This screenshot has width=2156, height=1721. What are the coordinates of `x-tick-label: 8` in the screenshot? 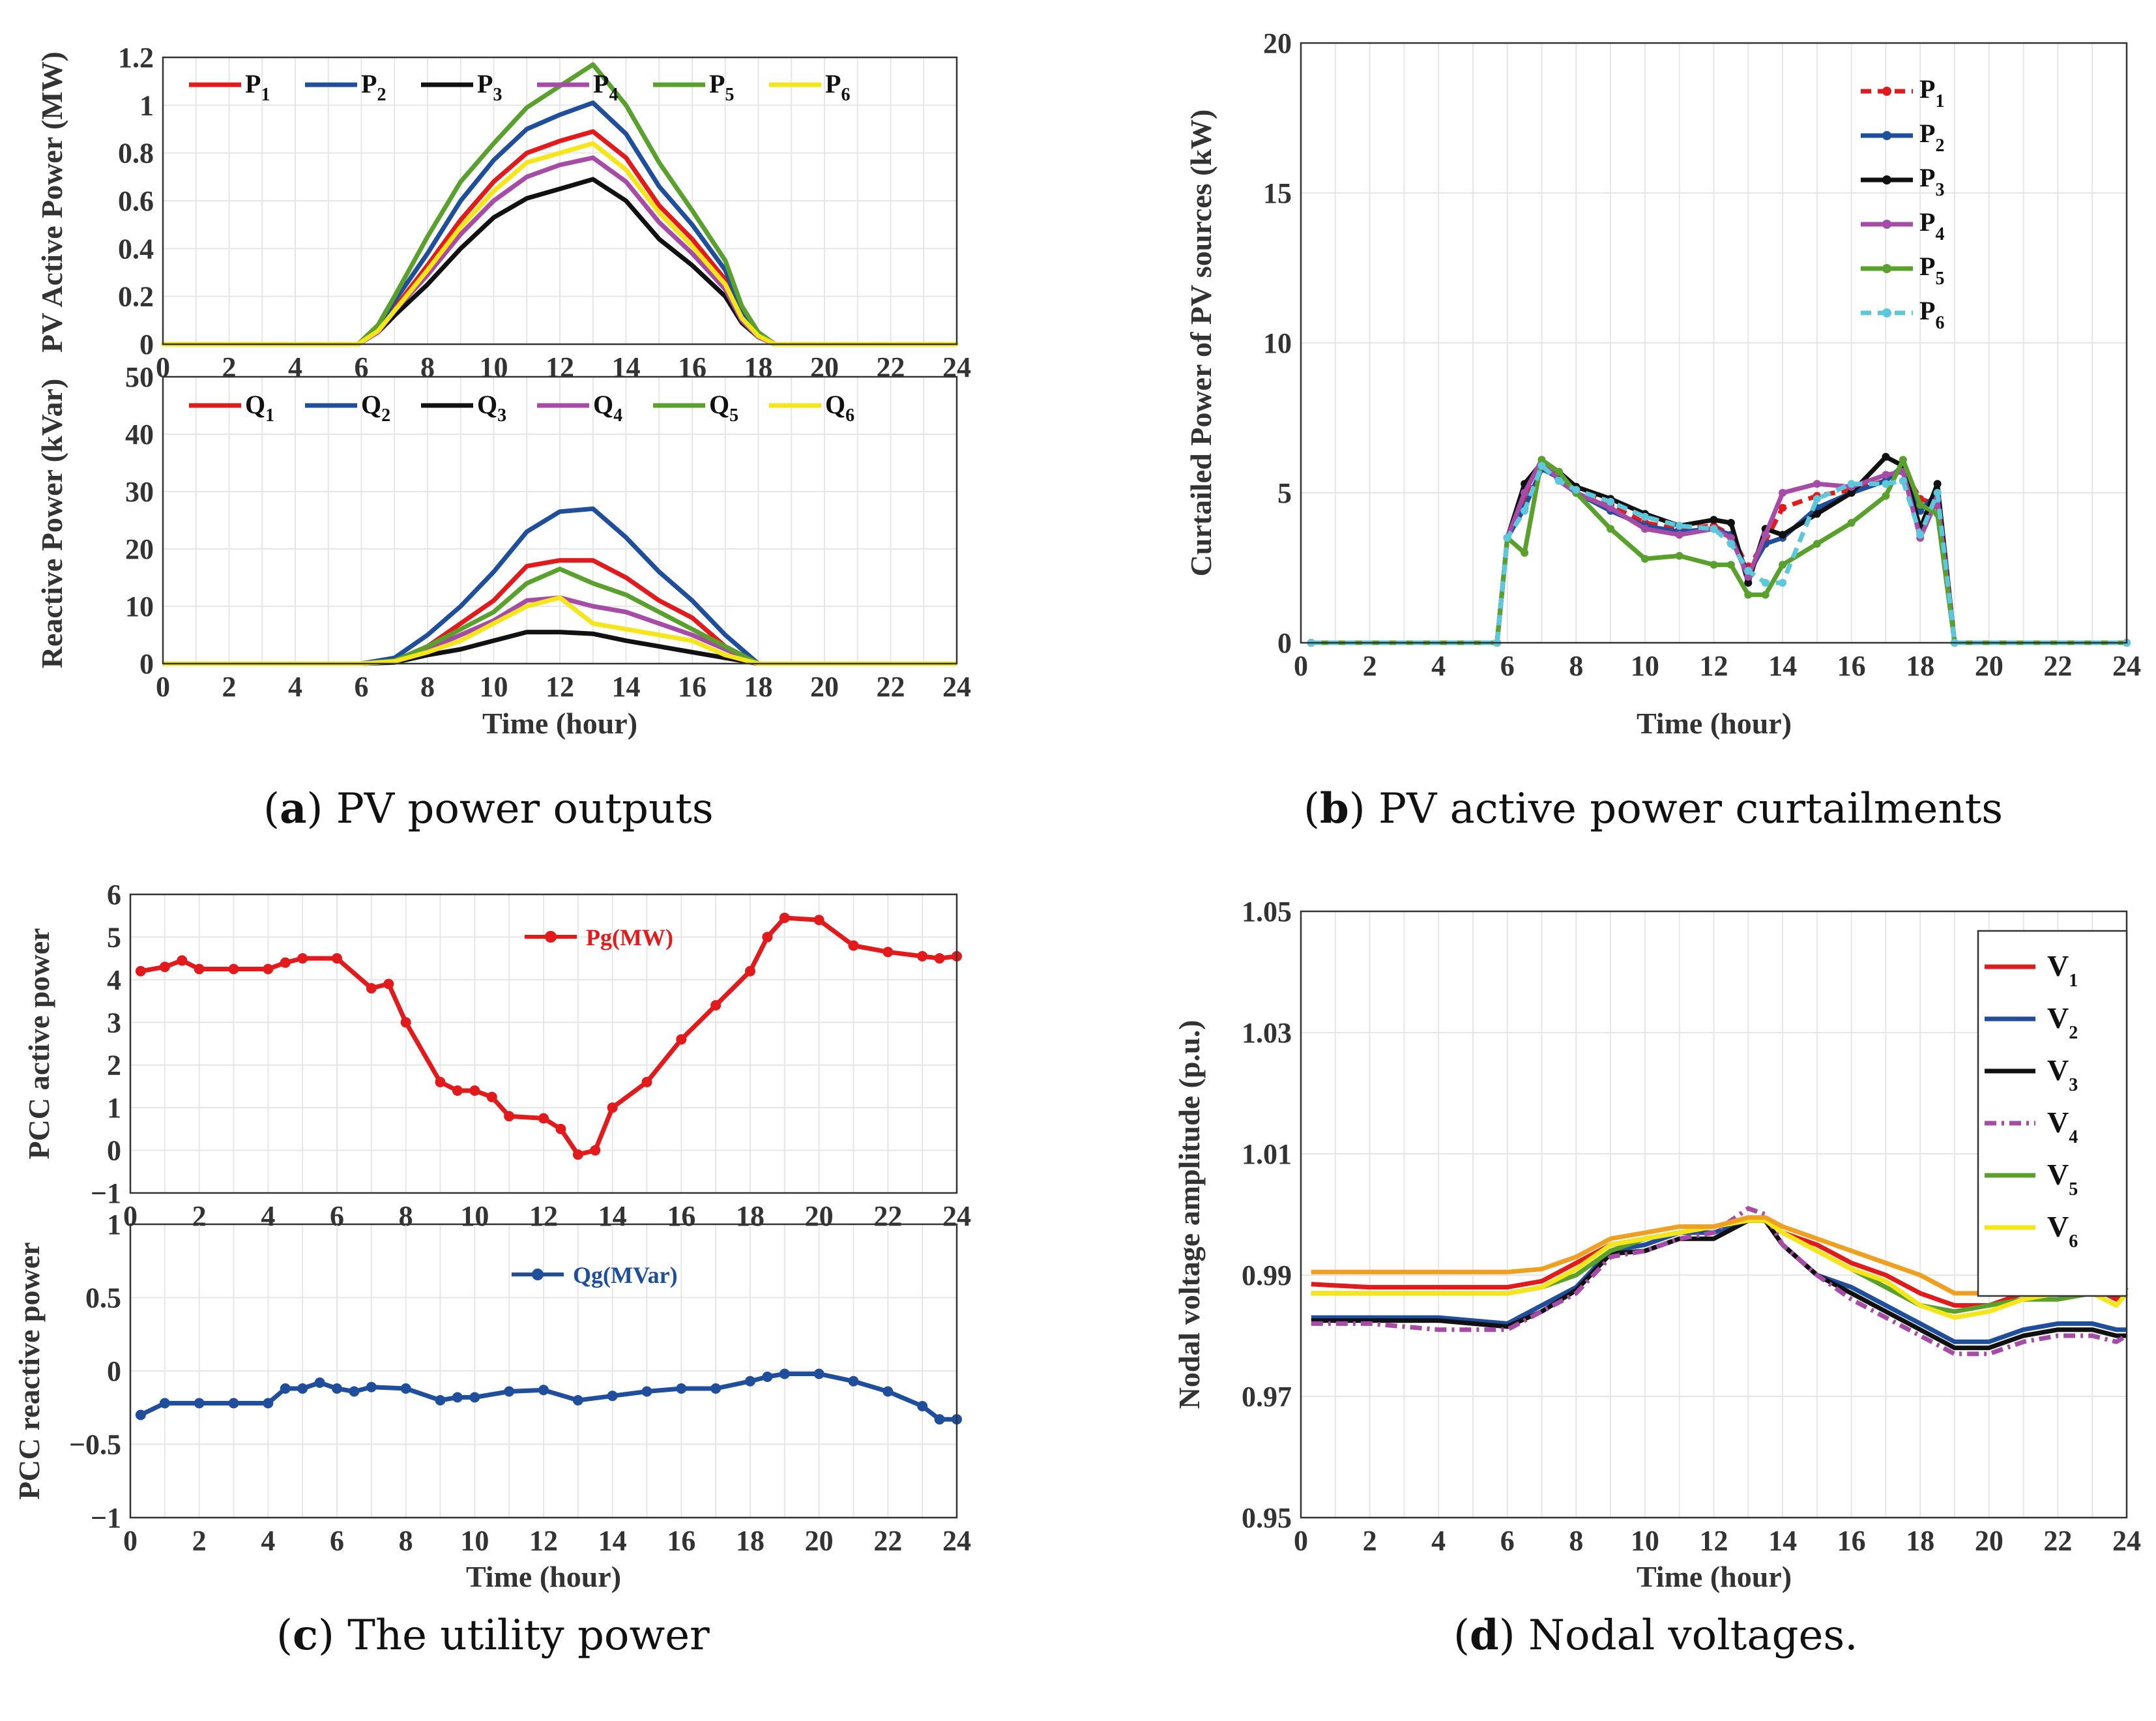 It's located at (427, 687).